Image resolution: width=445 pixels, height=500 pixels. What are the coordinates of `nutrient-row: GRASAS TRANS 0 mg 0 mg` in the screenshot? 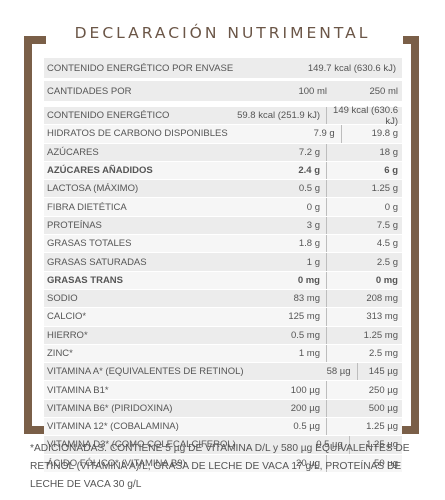 It's located at (223, 280).